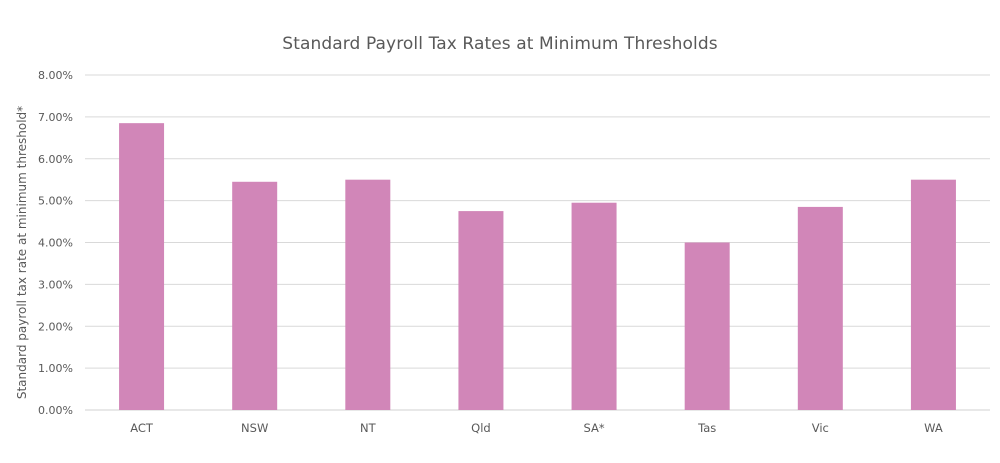 Image resolution: width=1000 pixels, height=463 pixels. Describe the element at coordinates (820, 428) in the screenshot. I see `x-tick-label: Vic` at that location.